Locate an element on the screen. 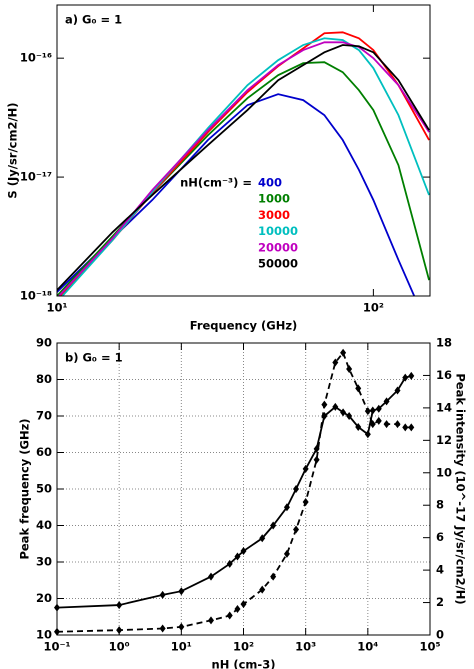 Image resolution: width=474 pixels, height=669 pixels. y2-tick-label: 18 is located at coordinates (444, 343).